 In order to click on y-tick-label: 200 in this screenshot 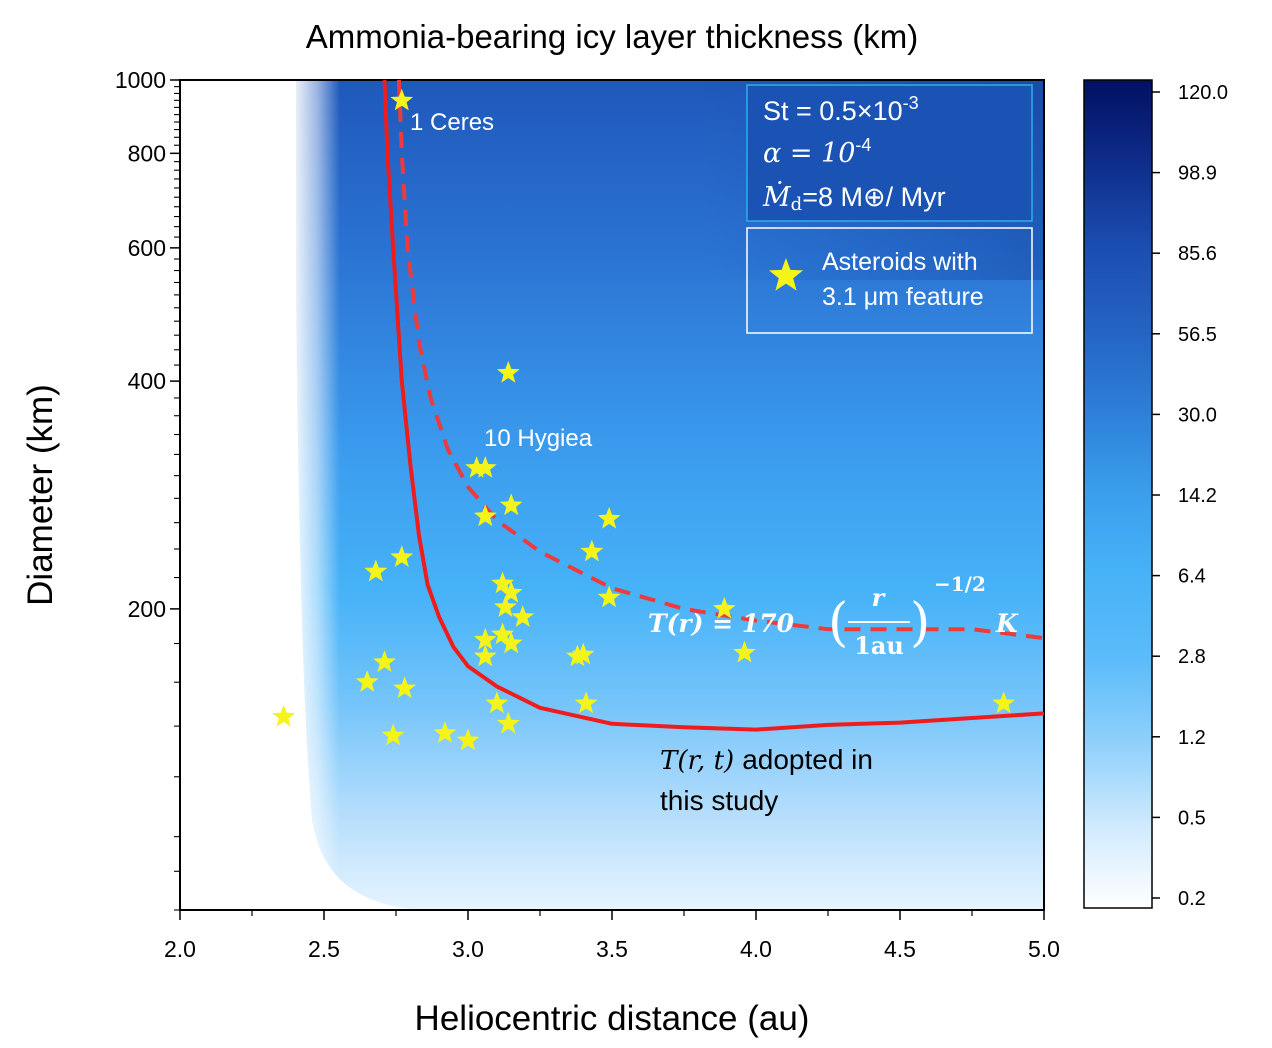, I will do `click(147, 609)`.